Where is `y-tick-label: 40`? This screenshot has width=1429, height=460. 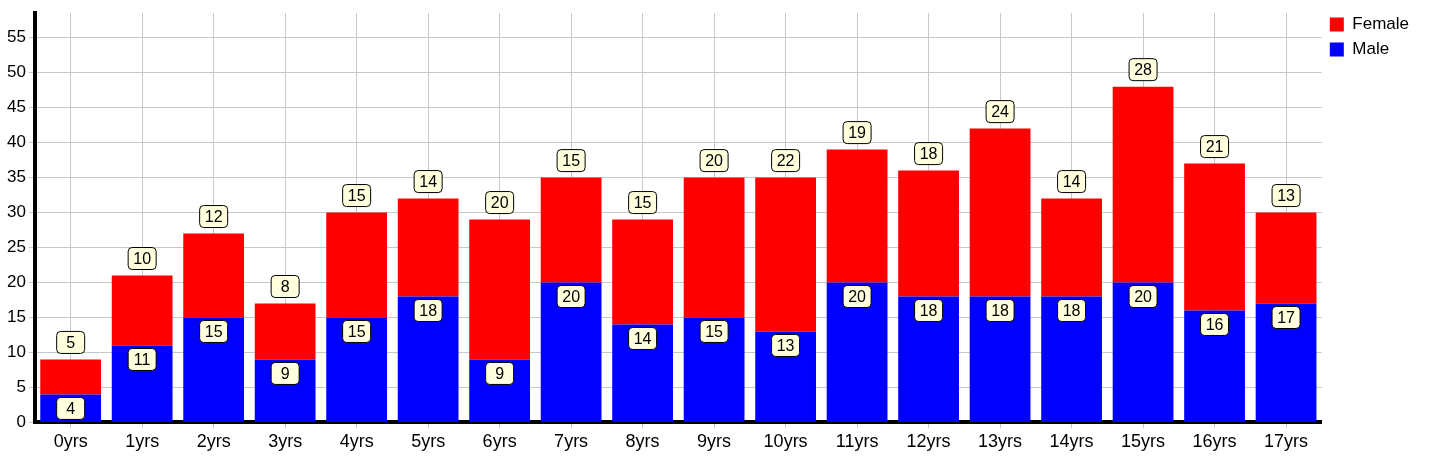 y-tick-label: 40 is located at coordinates (16, 142).